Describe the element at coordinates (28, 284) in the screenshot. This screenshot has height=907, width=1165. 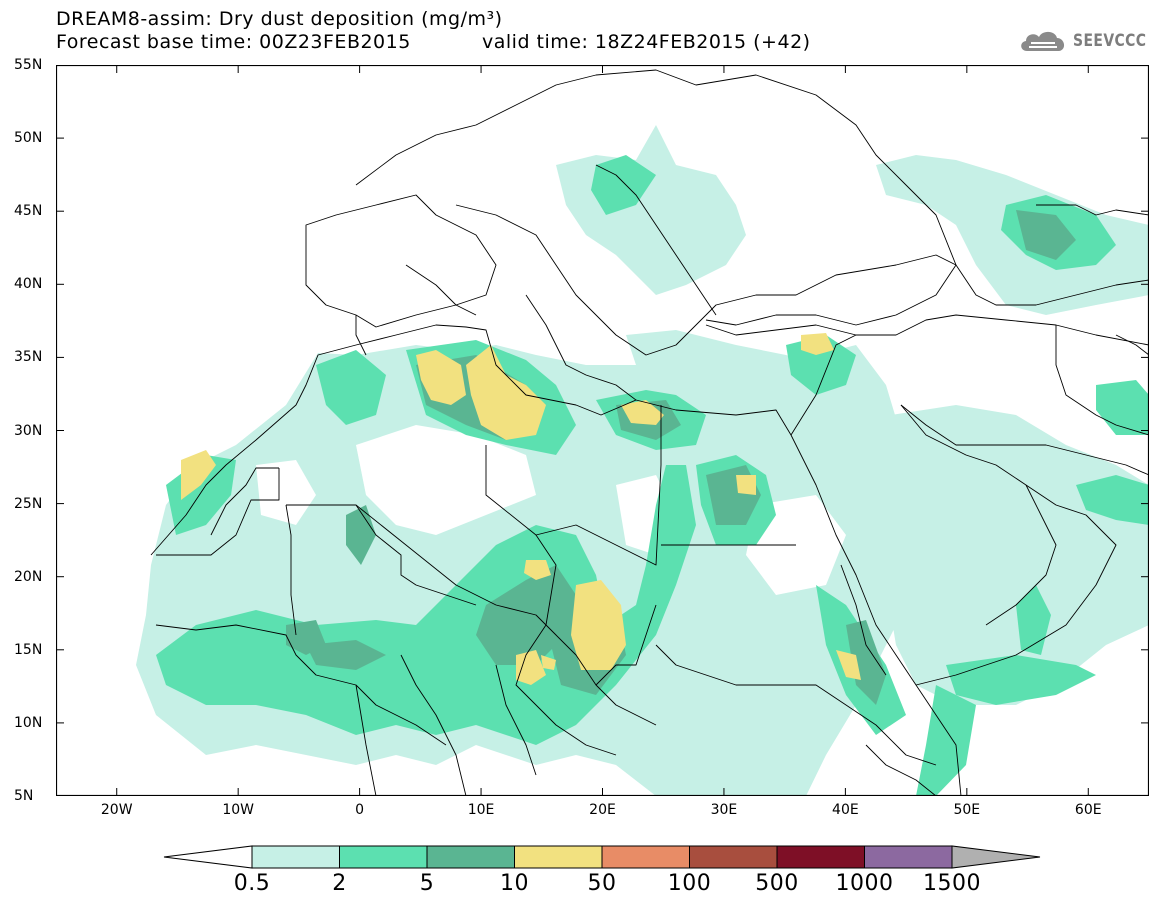
I see `lat-label: 40N` at that location.